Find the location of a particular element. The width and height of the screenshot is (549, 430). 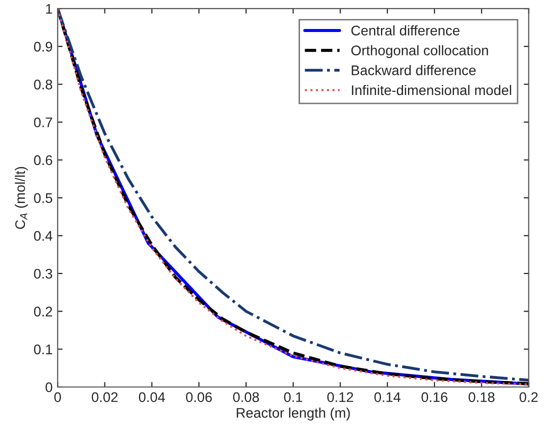

x-tick-label: 0.12 is located at coordinates (340, 397).